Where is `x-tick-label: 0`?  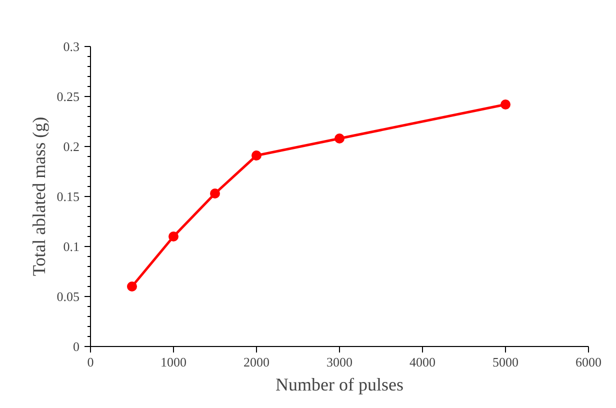
x-tick-label: 0 is located at coordinates (90, 362).